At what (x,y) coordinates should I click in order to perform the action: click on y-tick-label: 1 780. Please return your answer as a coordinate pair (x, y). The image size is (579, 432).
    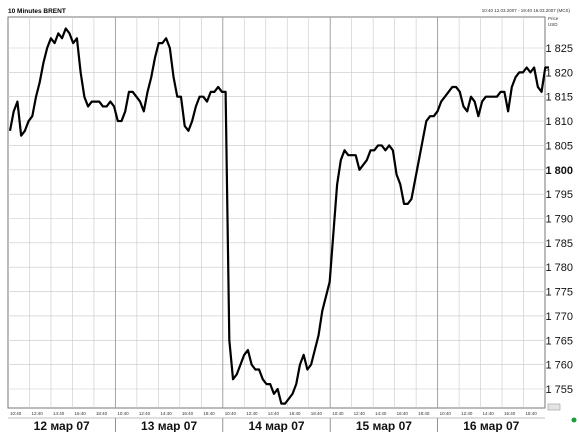
    Looking at the image, I should click on (559, 268).